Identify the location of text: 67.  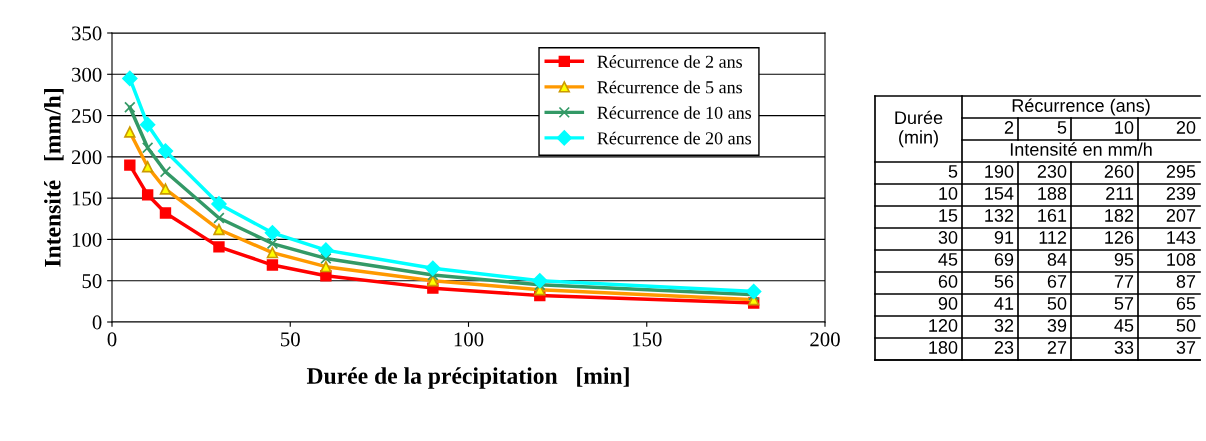
(1057, 281).